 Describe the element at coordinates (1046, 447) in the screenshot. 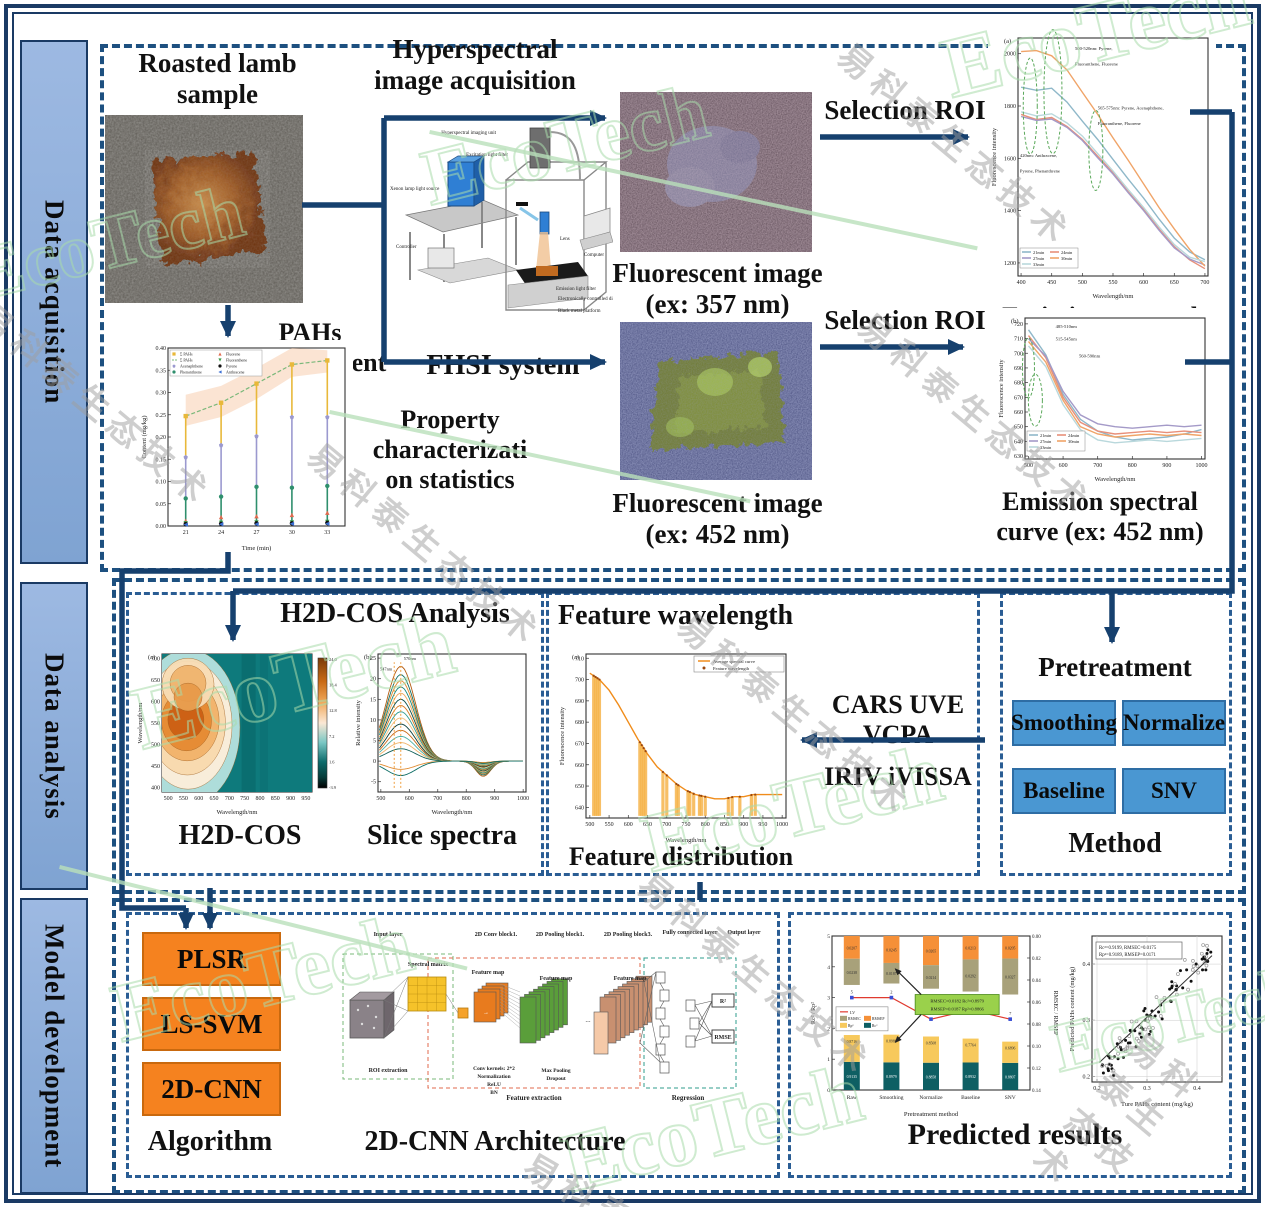

I see `svg-text: 33min` at that location.